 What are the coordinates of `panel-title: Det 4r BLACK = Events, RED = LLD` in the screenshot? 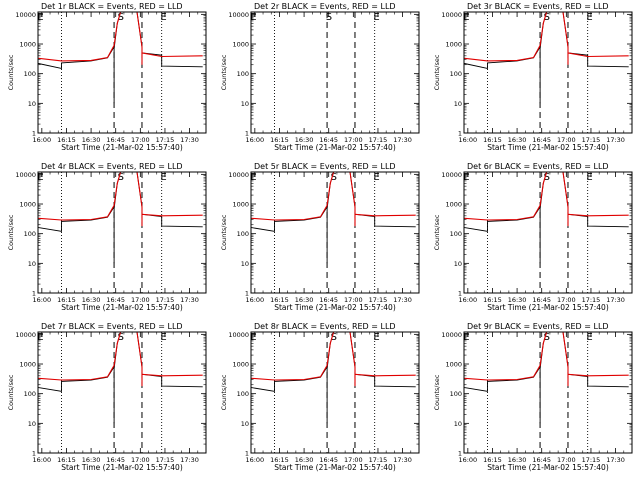 It's located at (112, 166).